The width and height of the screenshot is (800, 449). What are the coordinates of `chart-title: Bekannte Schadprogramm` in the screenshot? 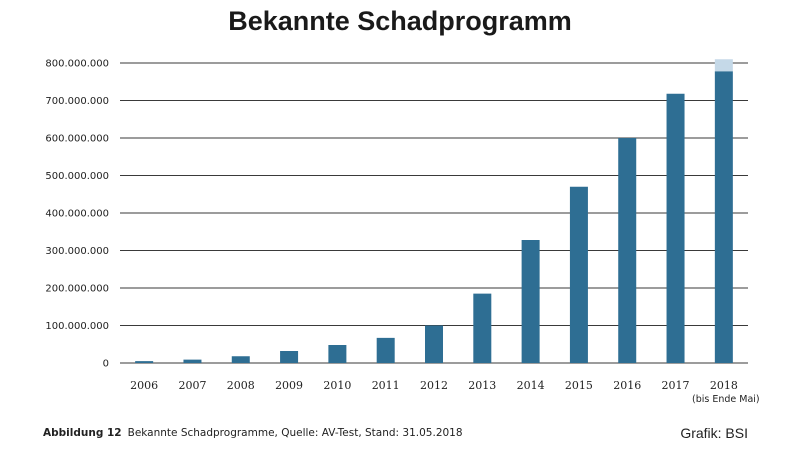 It's located at (400, 21).